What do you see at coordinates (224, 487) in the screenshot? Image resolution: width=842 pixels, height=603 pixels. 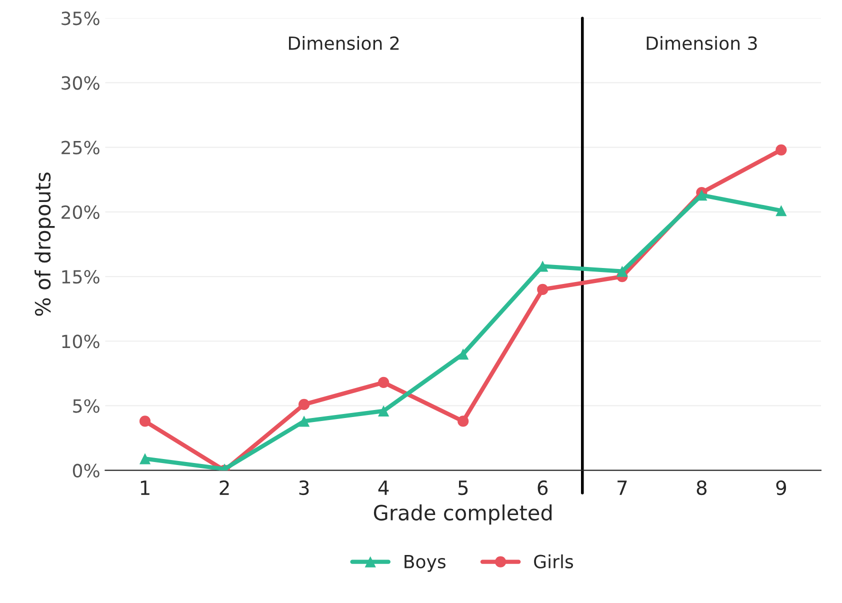 I see `x-tick-label: 2` at bounding box center [224, 487].